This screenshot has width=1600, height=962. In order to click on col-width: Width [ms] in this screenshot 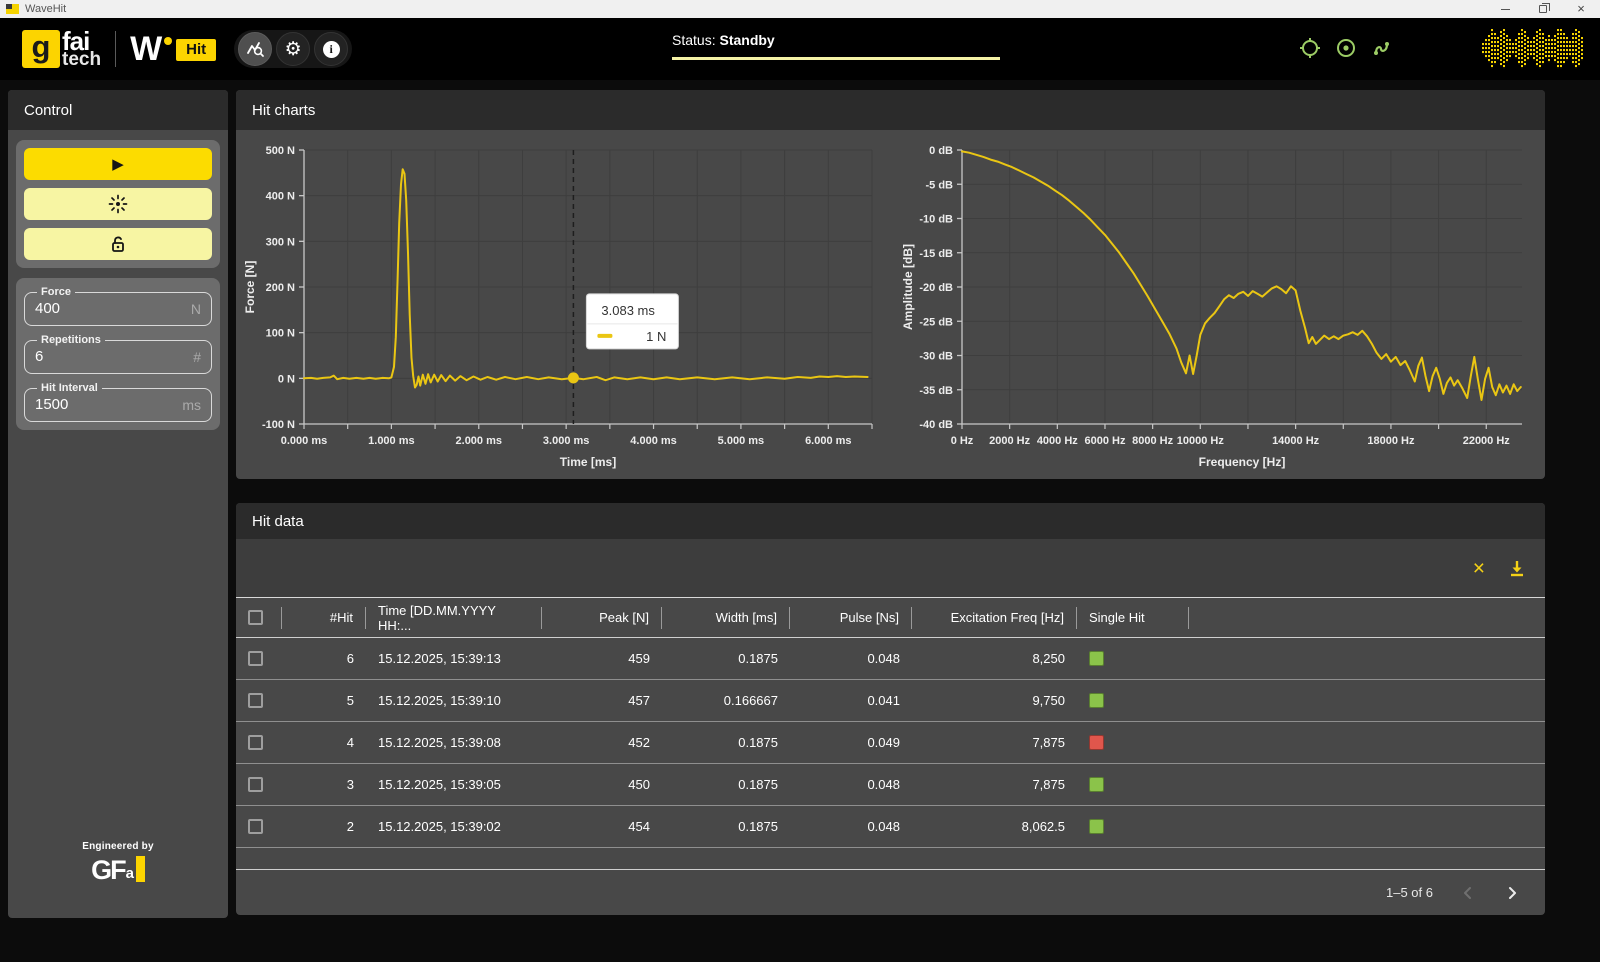, I will do `click(726, 617)`.